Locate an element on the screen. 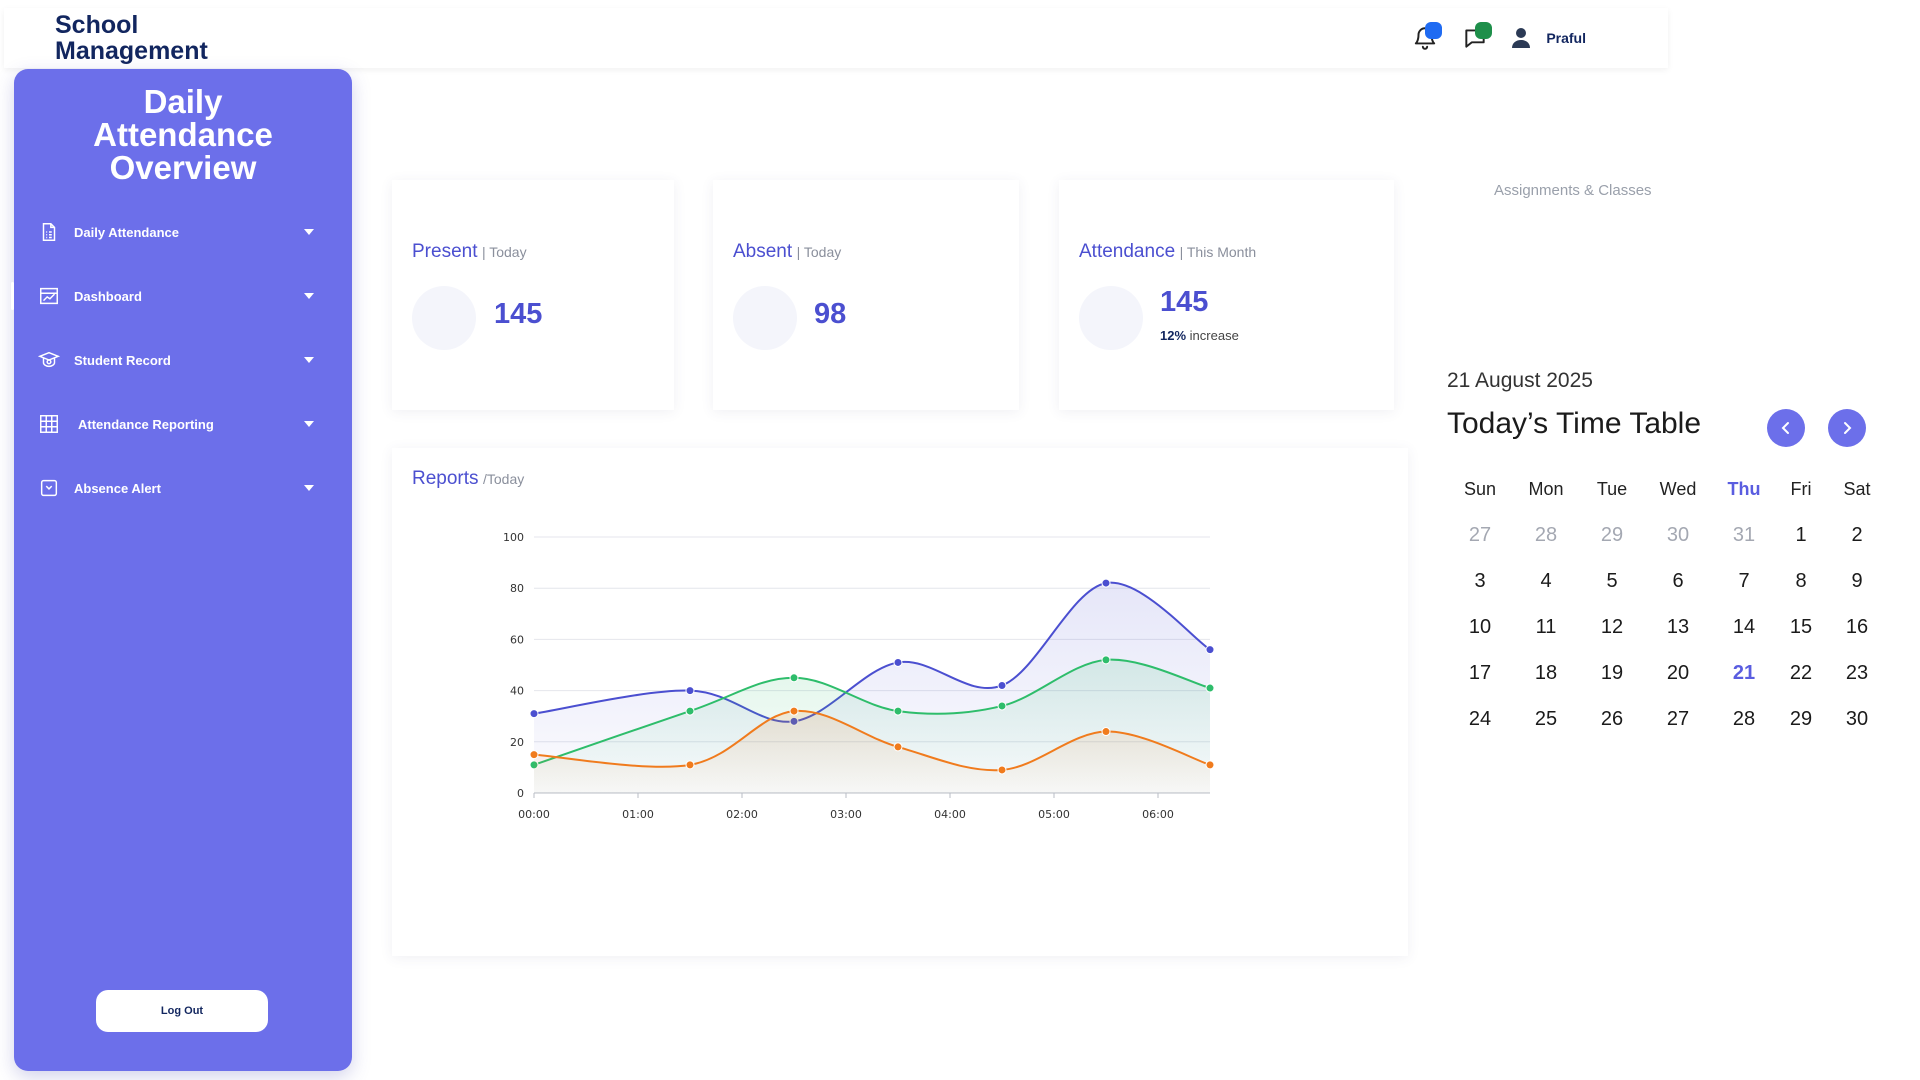 The height and width of the screenshot is (1080, 1920). calendar-day: 20 is located at coordinates (1678, 672).